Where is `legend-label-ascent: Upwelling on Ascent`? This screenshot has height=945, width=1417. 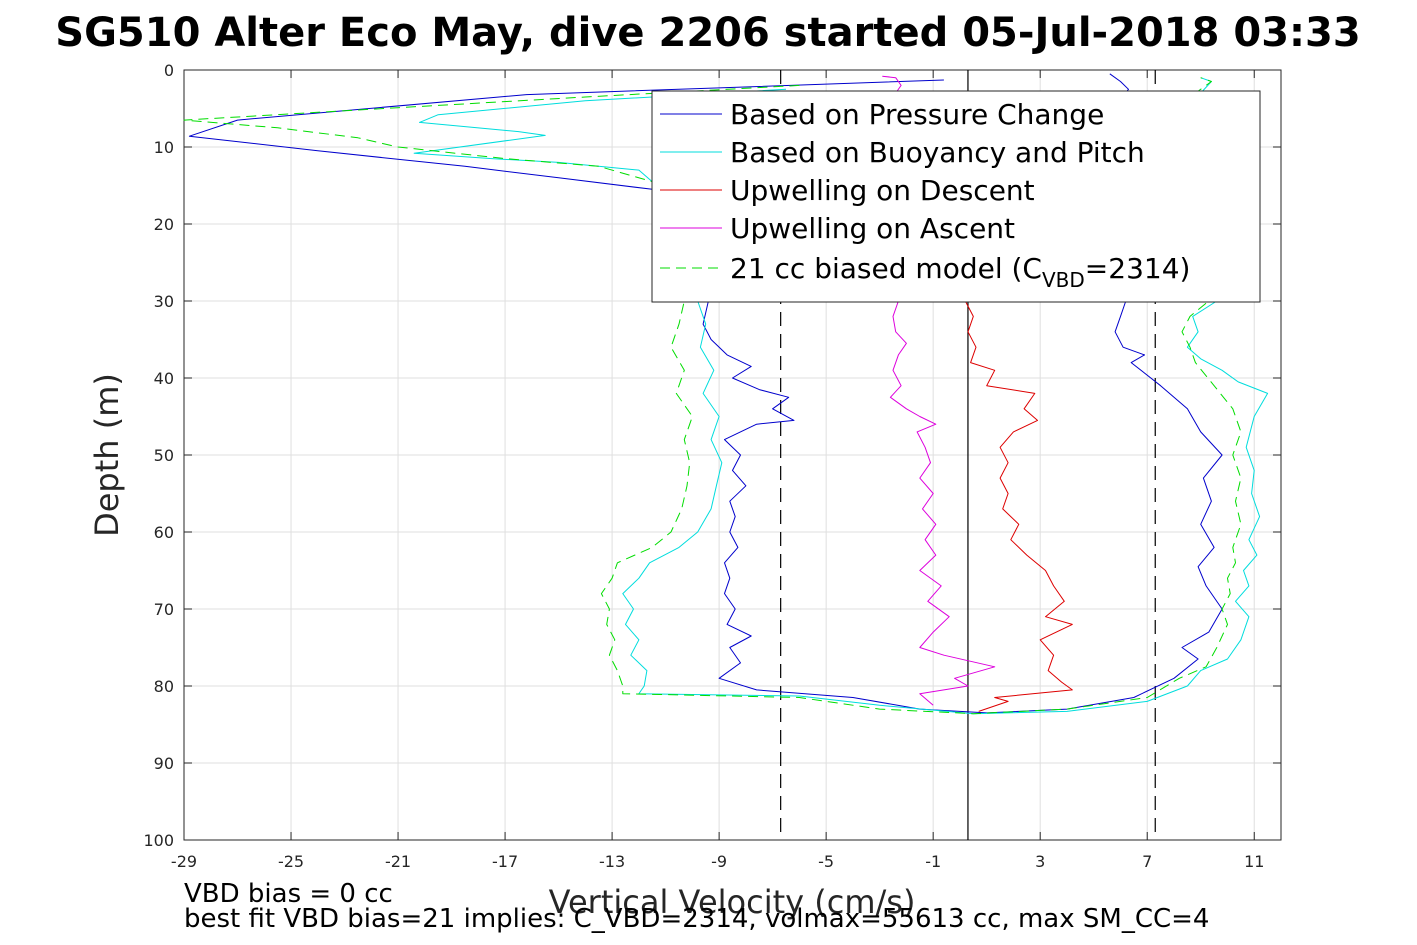
legend-label-ascent: Upwelling on Ascent is located at coordinates (872, 228).